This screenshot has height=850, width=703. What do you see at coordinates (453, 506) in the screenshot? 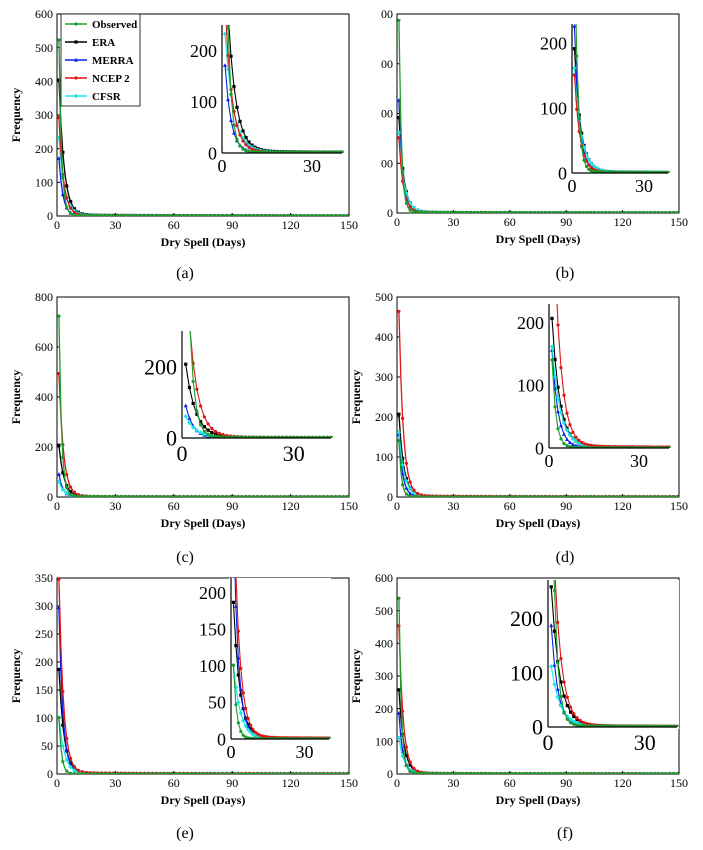
I see `panel-d-xtick: 30` at bounding box center [453, 506].